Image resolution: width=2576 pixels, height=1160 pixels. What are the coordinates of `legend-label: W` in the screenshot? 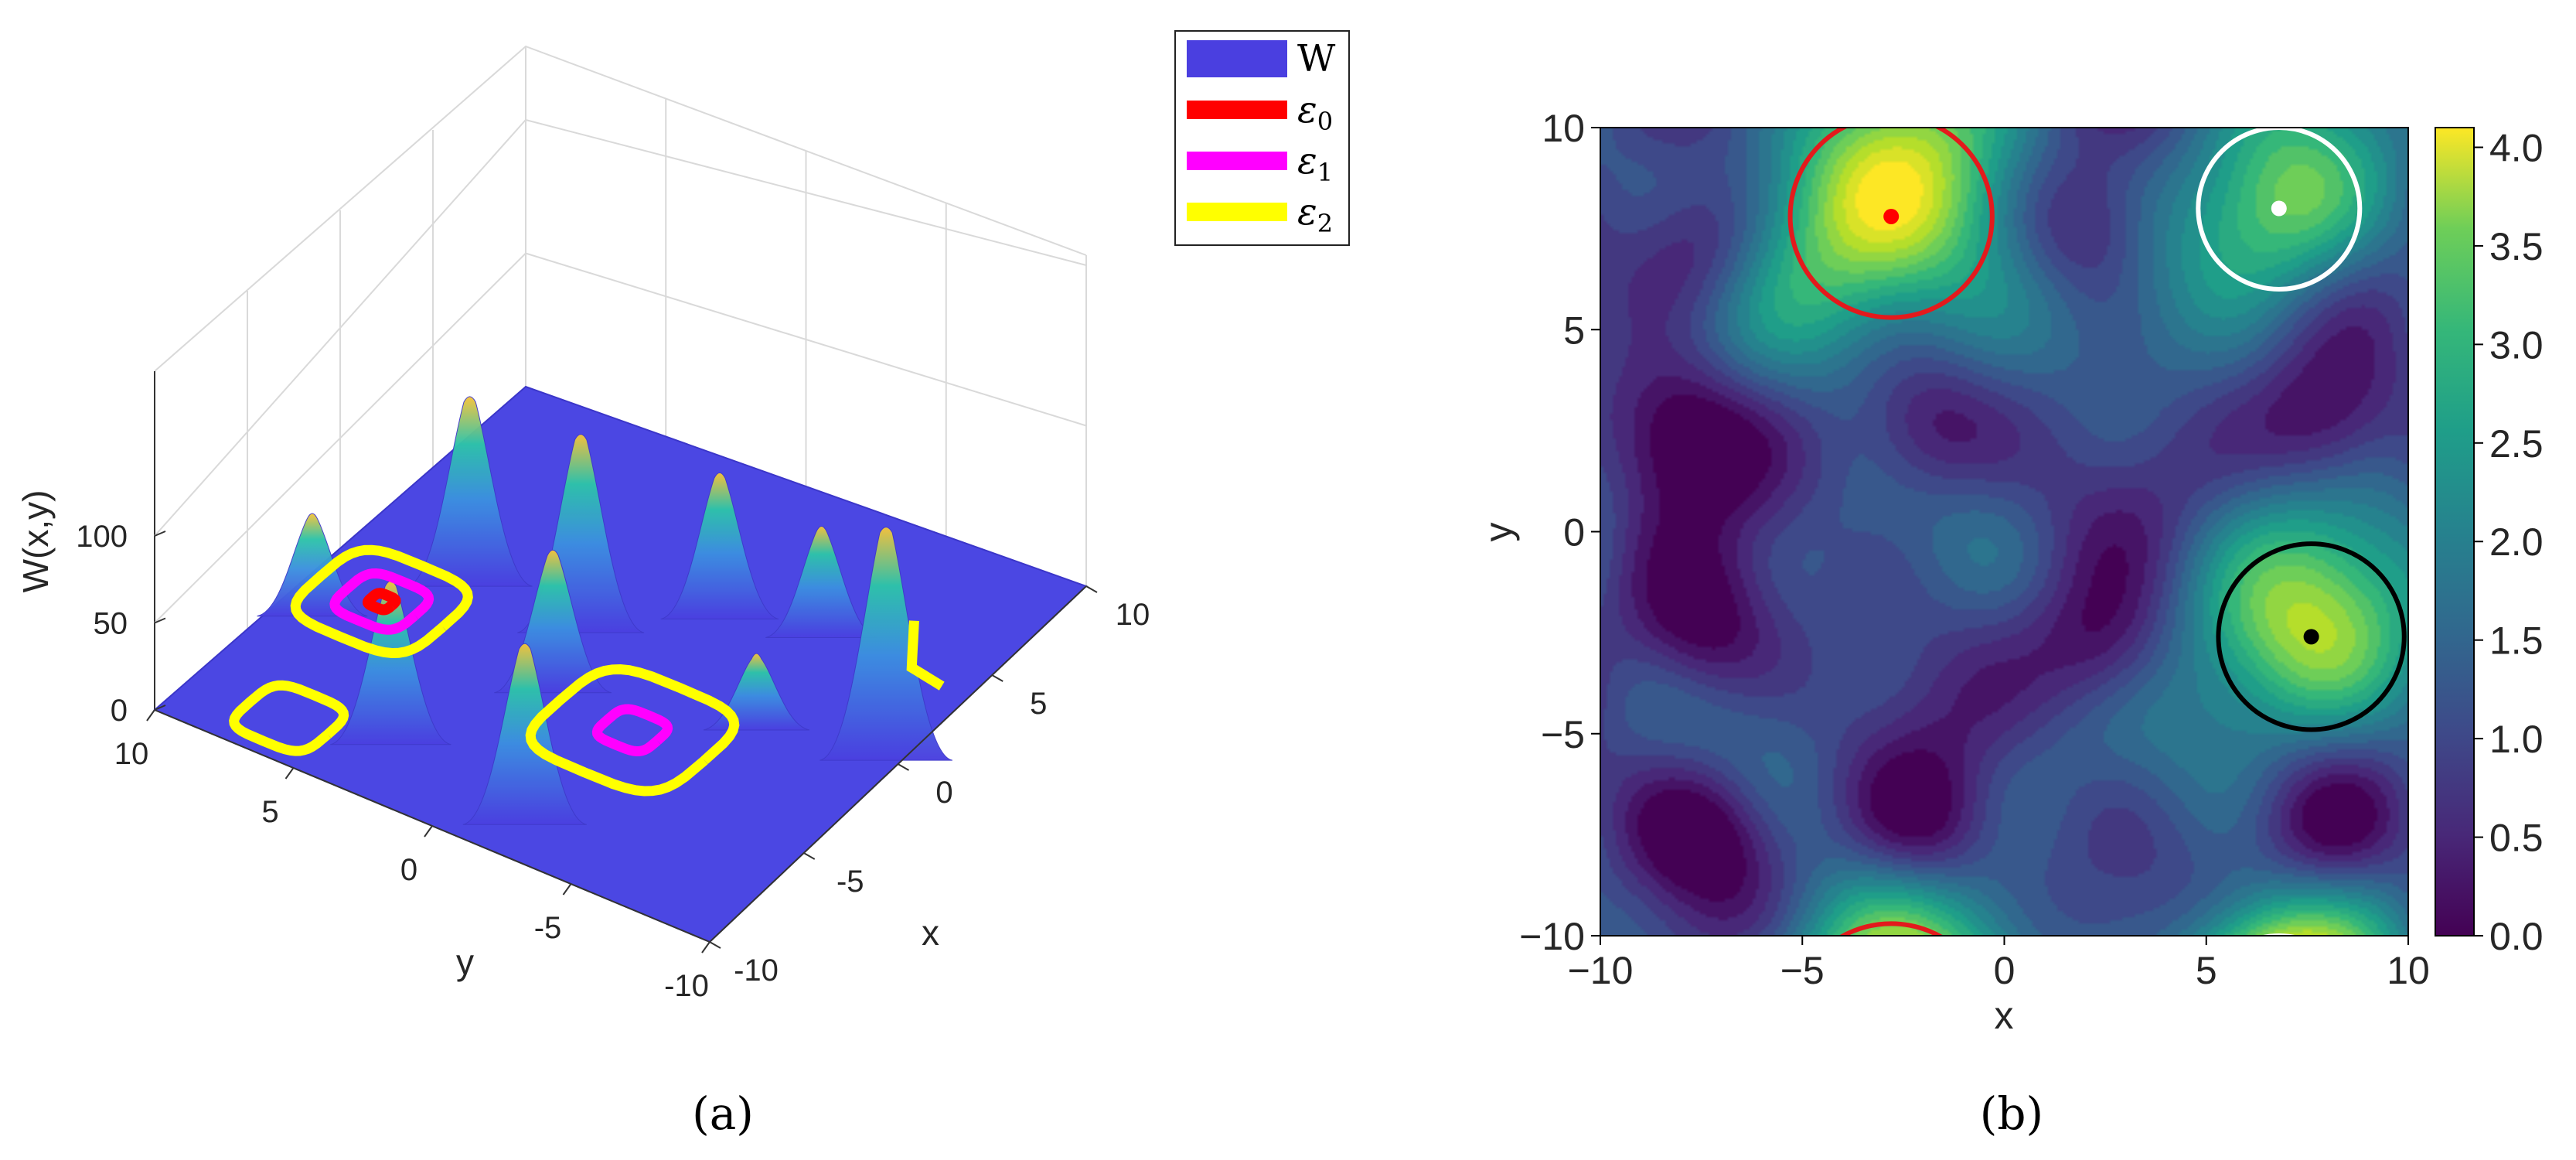 It's located at (1316, 58).